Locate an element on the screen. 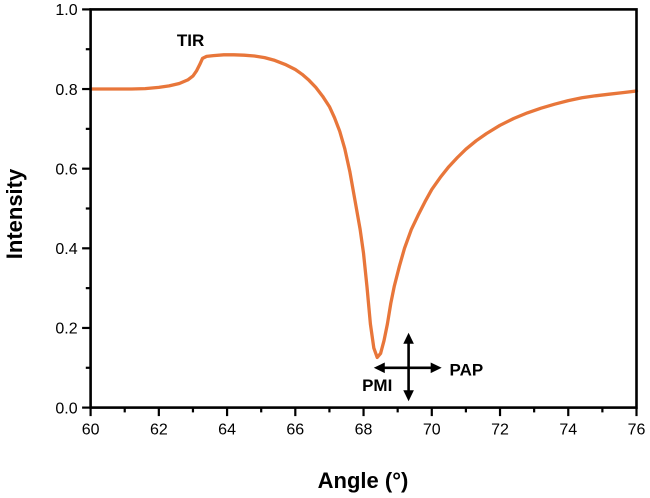 The width and height of the screenshot is (650, 498). arrowhead-down is located at coordinates (408, 396).